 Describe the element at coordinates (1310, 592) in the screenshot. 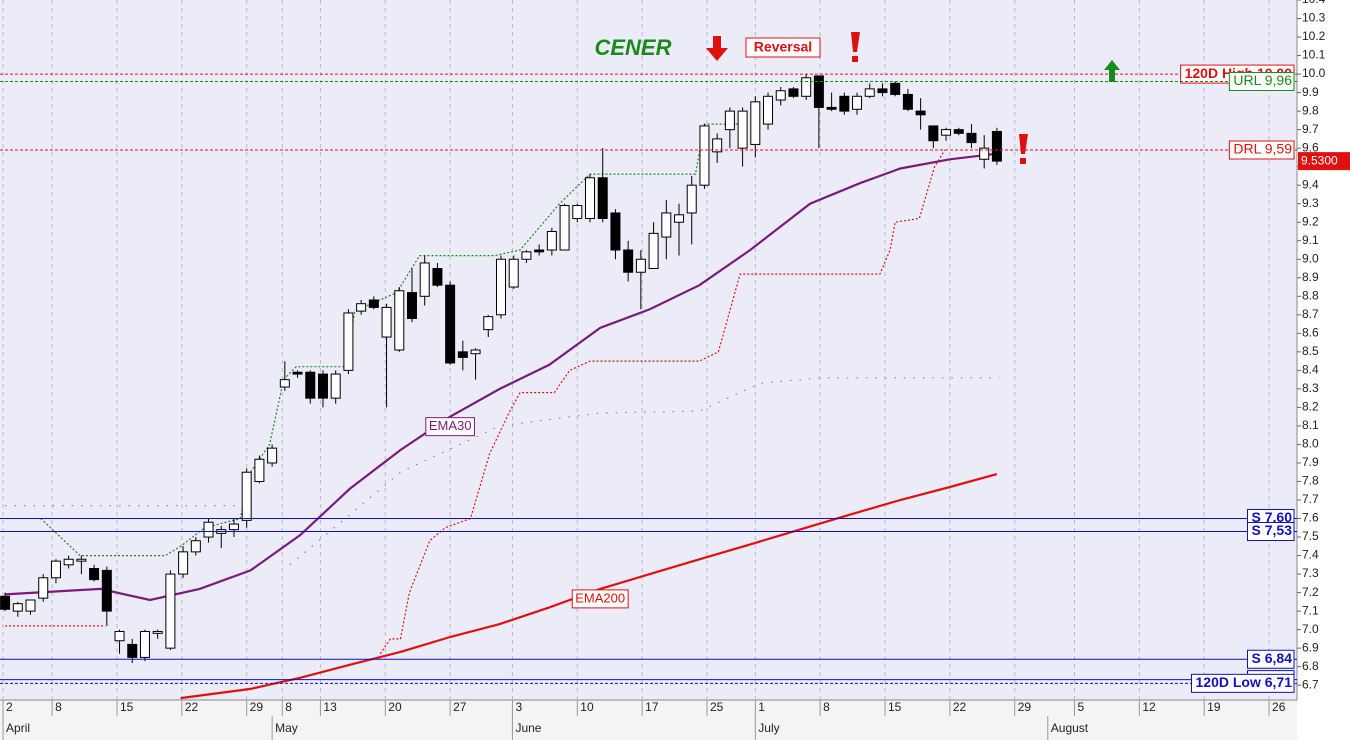

I see `y-tick-label: 7.2` at that location.